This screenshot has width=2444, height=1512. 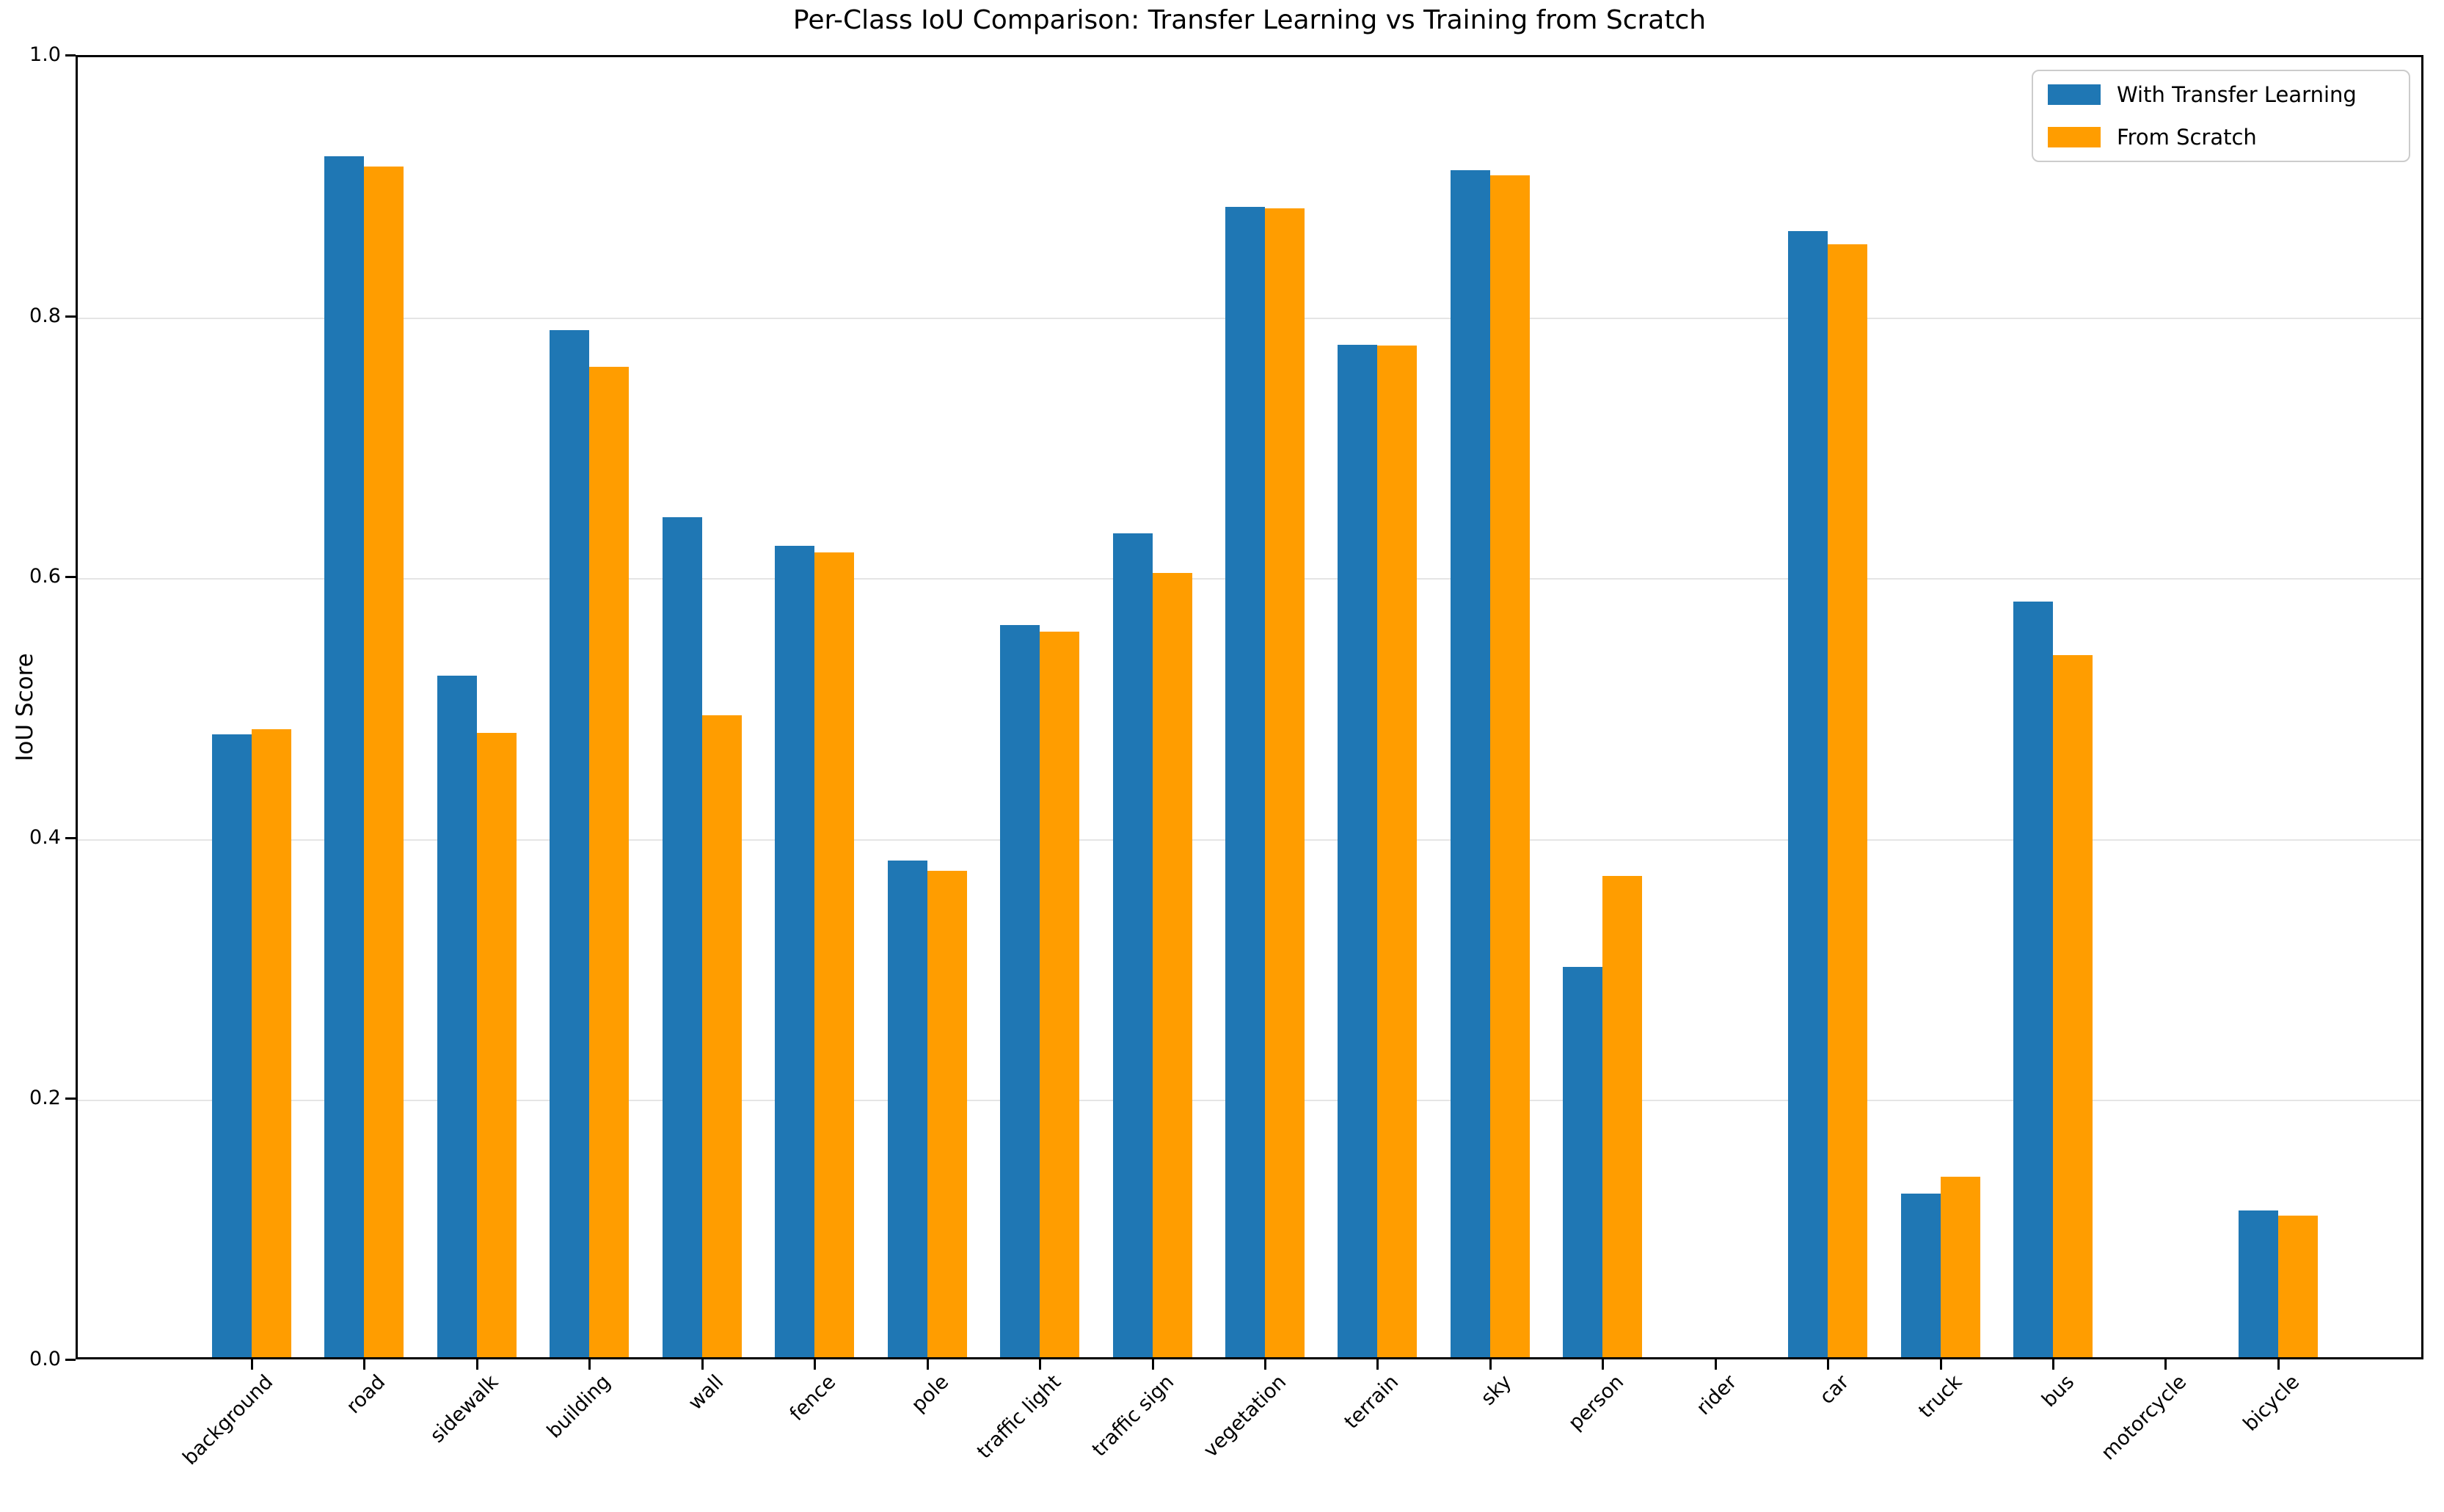 What do you see at coordinates (1020, 991) in the screenshot?
I see `bar-transfer-traffic-light` at bounding box center [1020, 991].